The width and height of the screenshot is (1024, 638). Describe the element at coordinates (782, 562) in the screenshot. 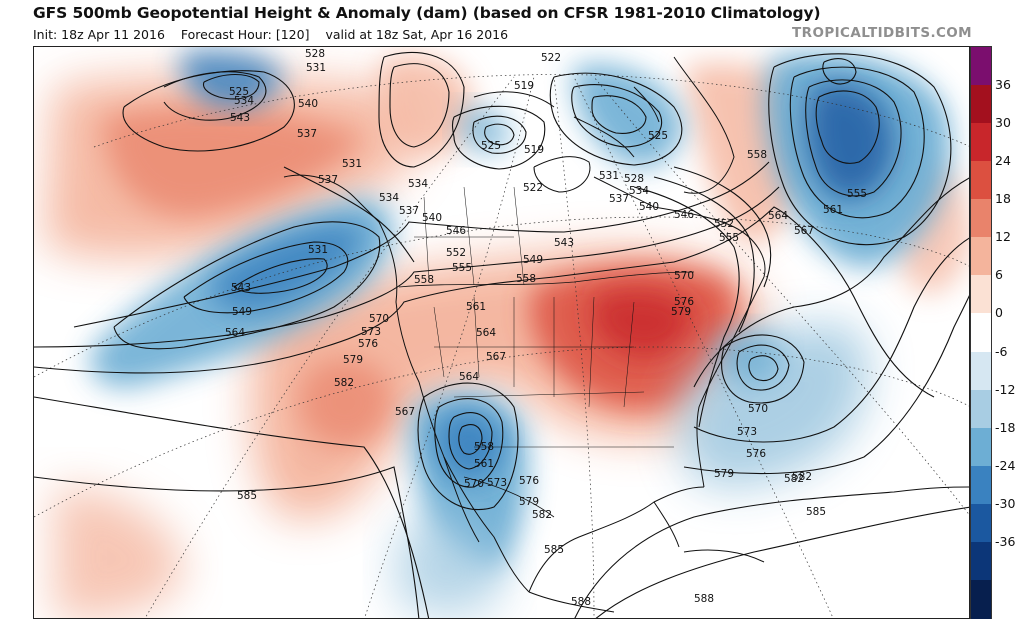

I see `contour-585-east` at that location.